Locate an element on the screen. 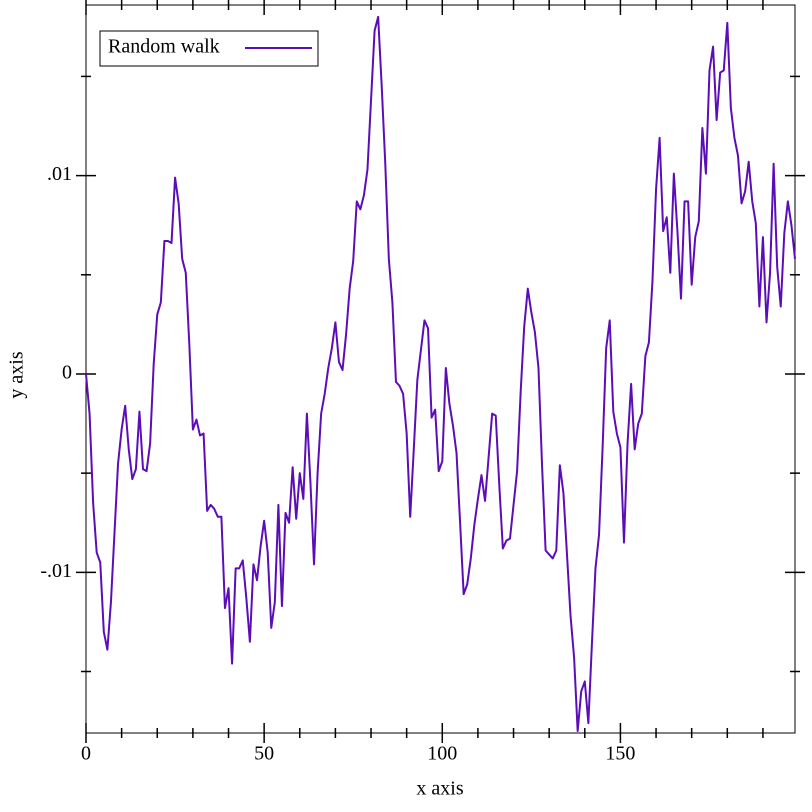  y-tick-label: .01 is located at coordinates (59, 174).